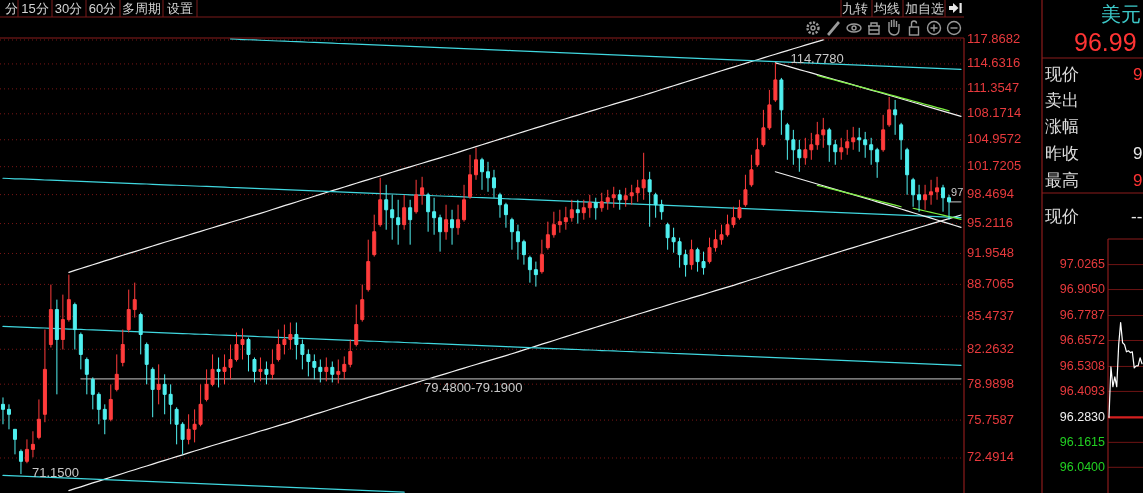 This screenshot has height=493, width=1143. What do you see at coordinates (473, 388) in the screenshot?
I see `annotation: 79.4800-79.1900` at bounding box center [473, 388].